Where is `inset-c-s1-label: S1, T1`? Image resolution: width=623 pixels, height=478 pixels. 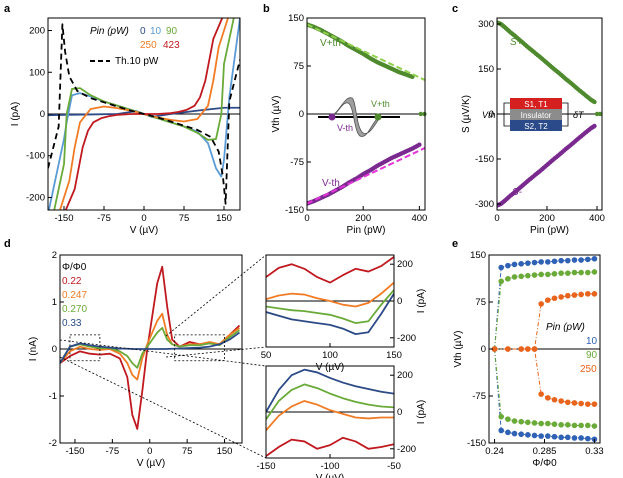
inset-c-s1-label: S1, T1 is located at coordinates (536, 104).